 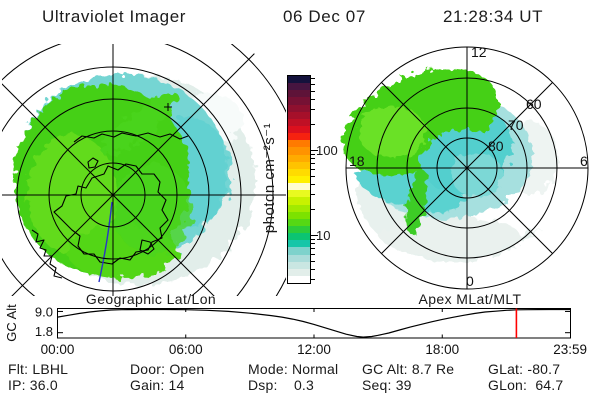 What do you see at coordinates (442, 349) in the screenshot?
I see `time-tick-label: 18:00` at bounding box center [442, 349].